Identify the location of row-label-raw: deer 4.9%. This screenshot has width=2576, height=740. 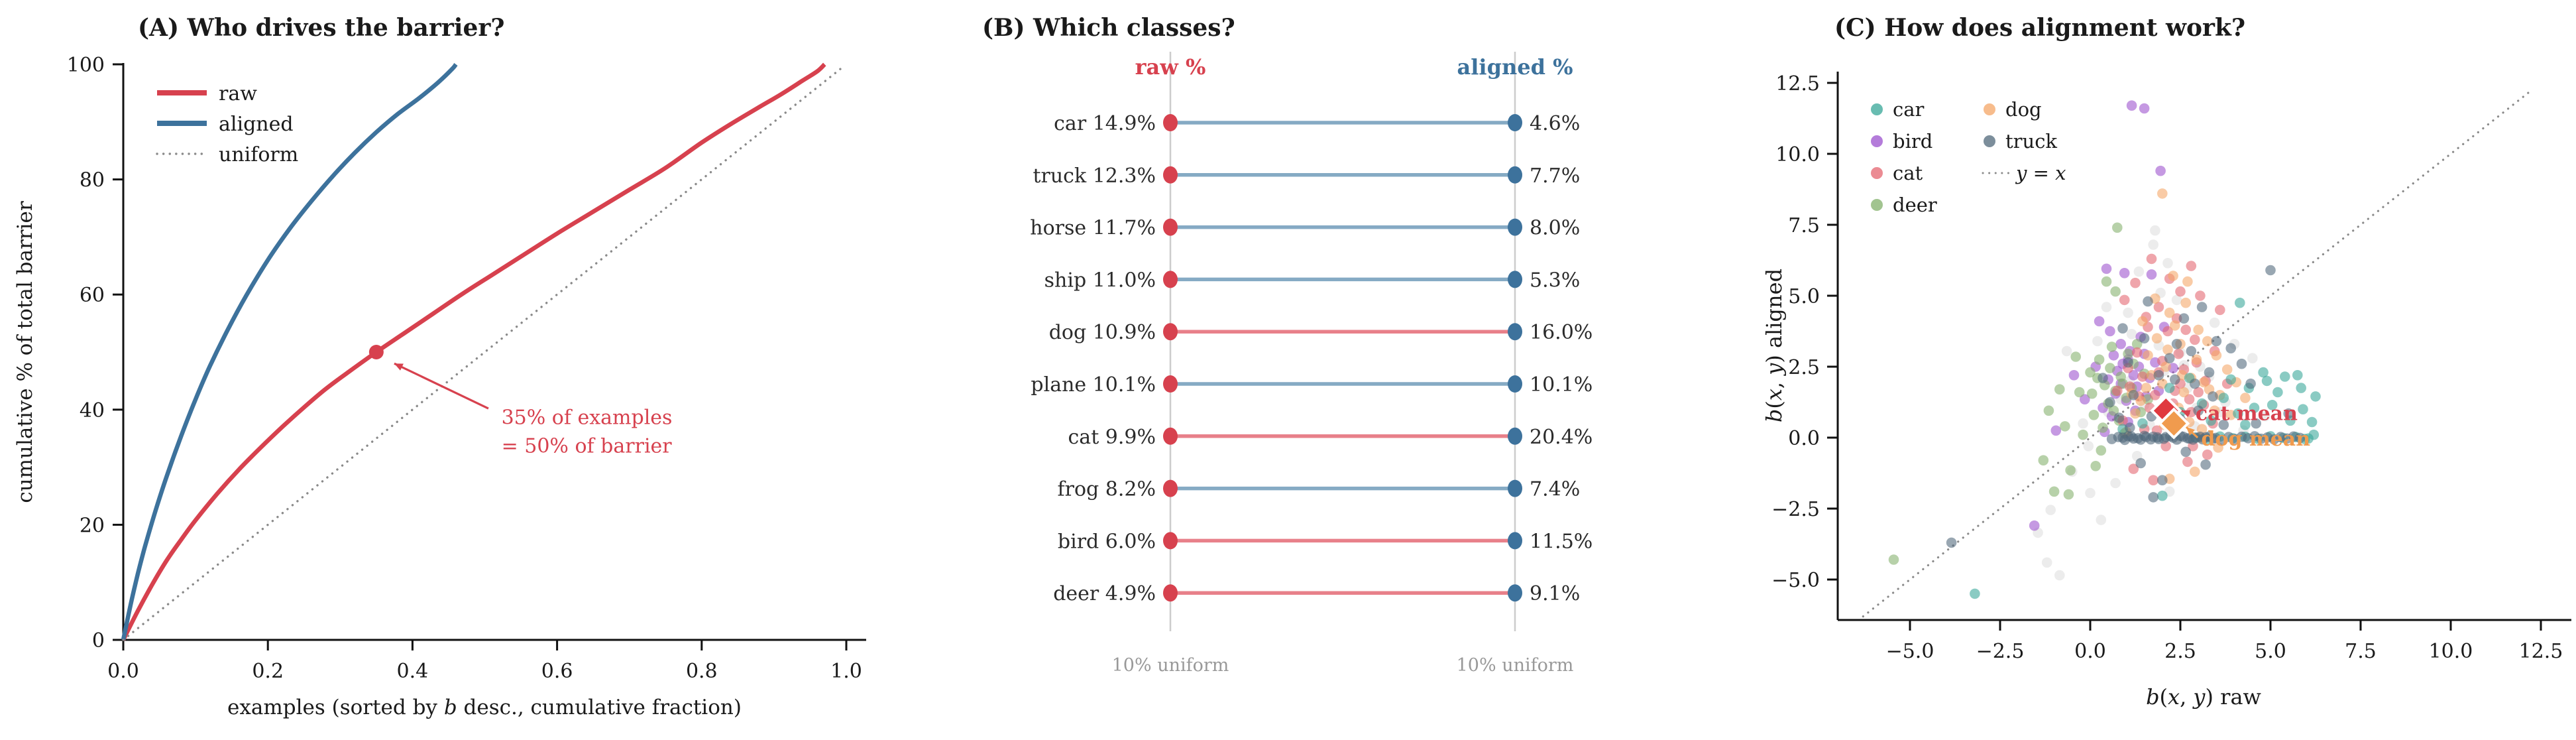
(1104, 593).